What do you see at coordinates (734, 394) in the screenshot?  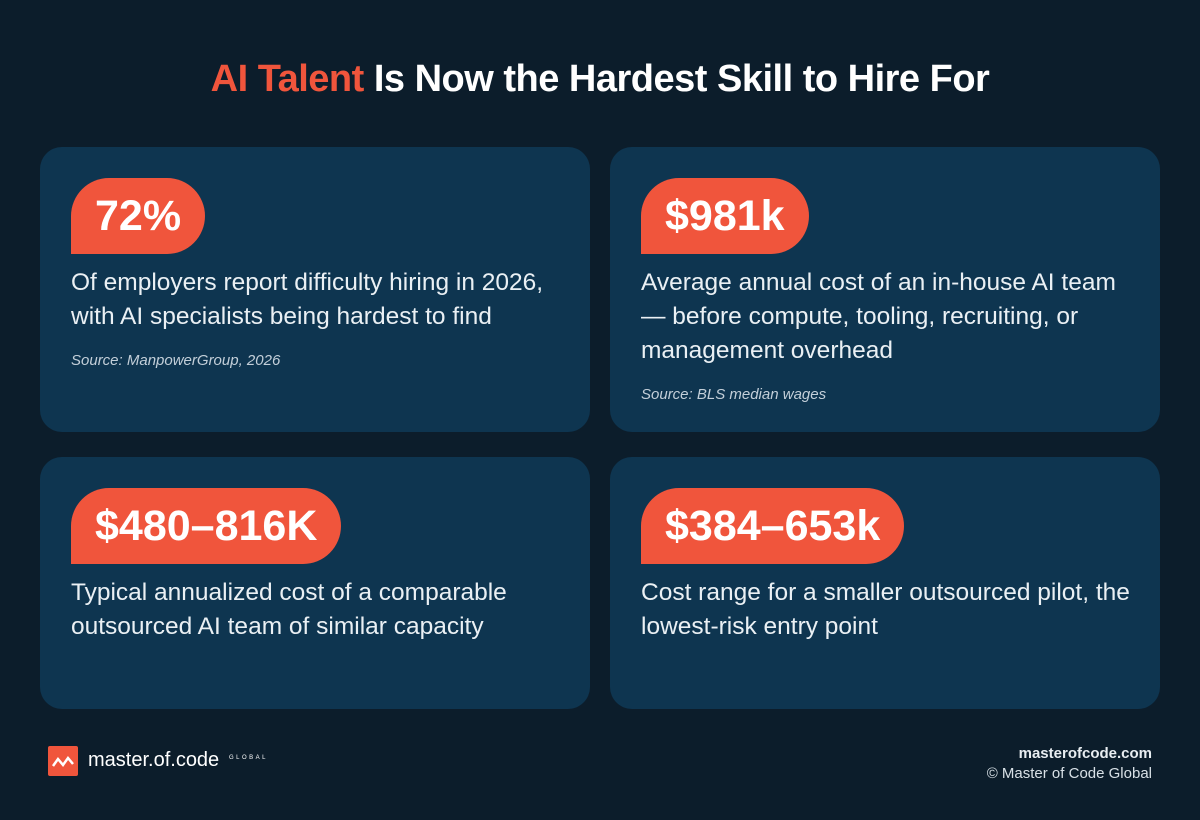 I see `stat-source: Source: BLS median wages` at bounding box center [734, 394].